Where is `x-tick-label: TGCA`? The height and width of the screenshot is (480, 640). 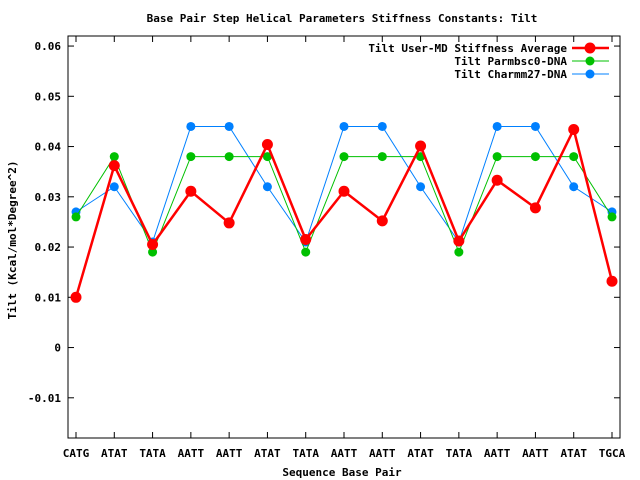
x-tick-label: TGCA is located at coordinates (612, 453).